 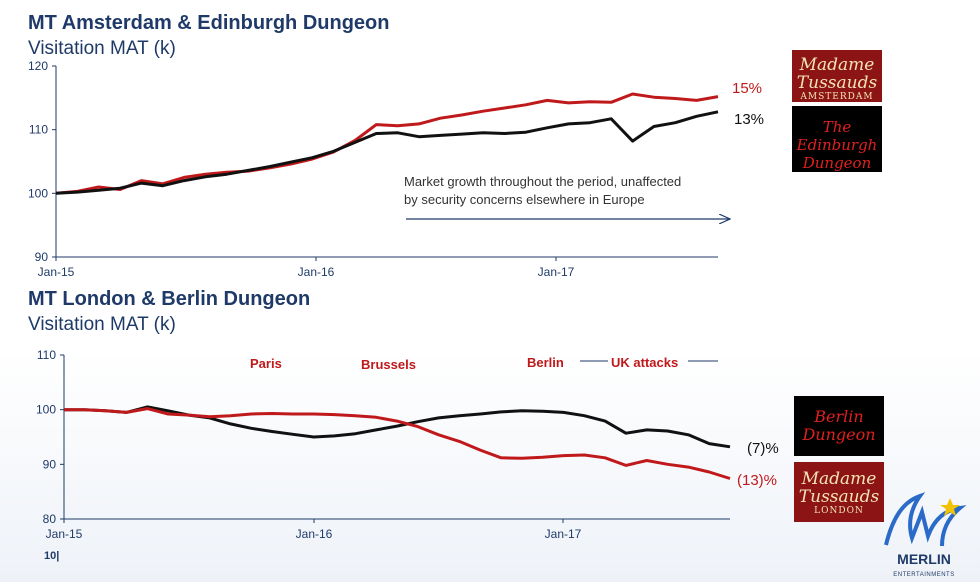 What do you see at coordinates (757, 480) in the screenshot?
I see `end-label-mt-london: (13)%` at bounding box center [757, 480].